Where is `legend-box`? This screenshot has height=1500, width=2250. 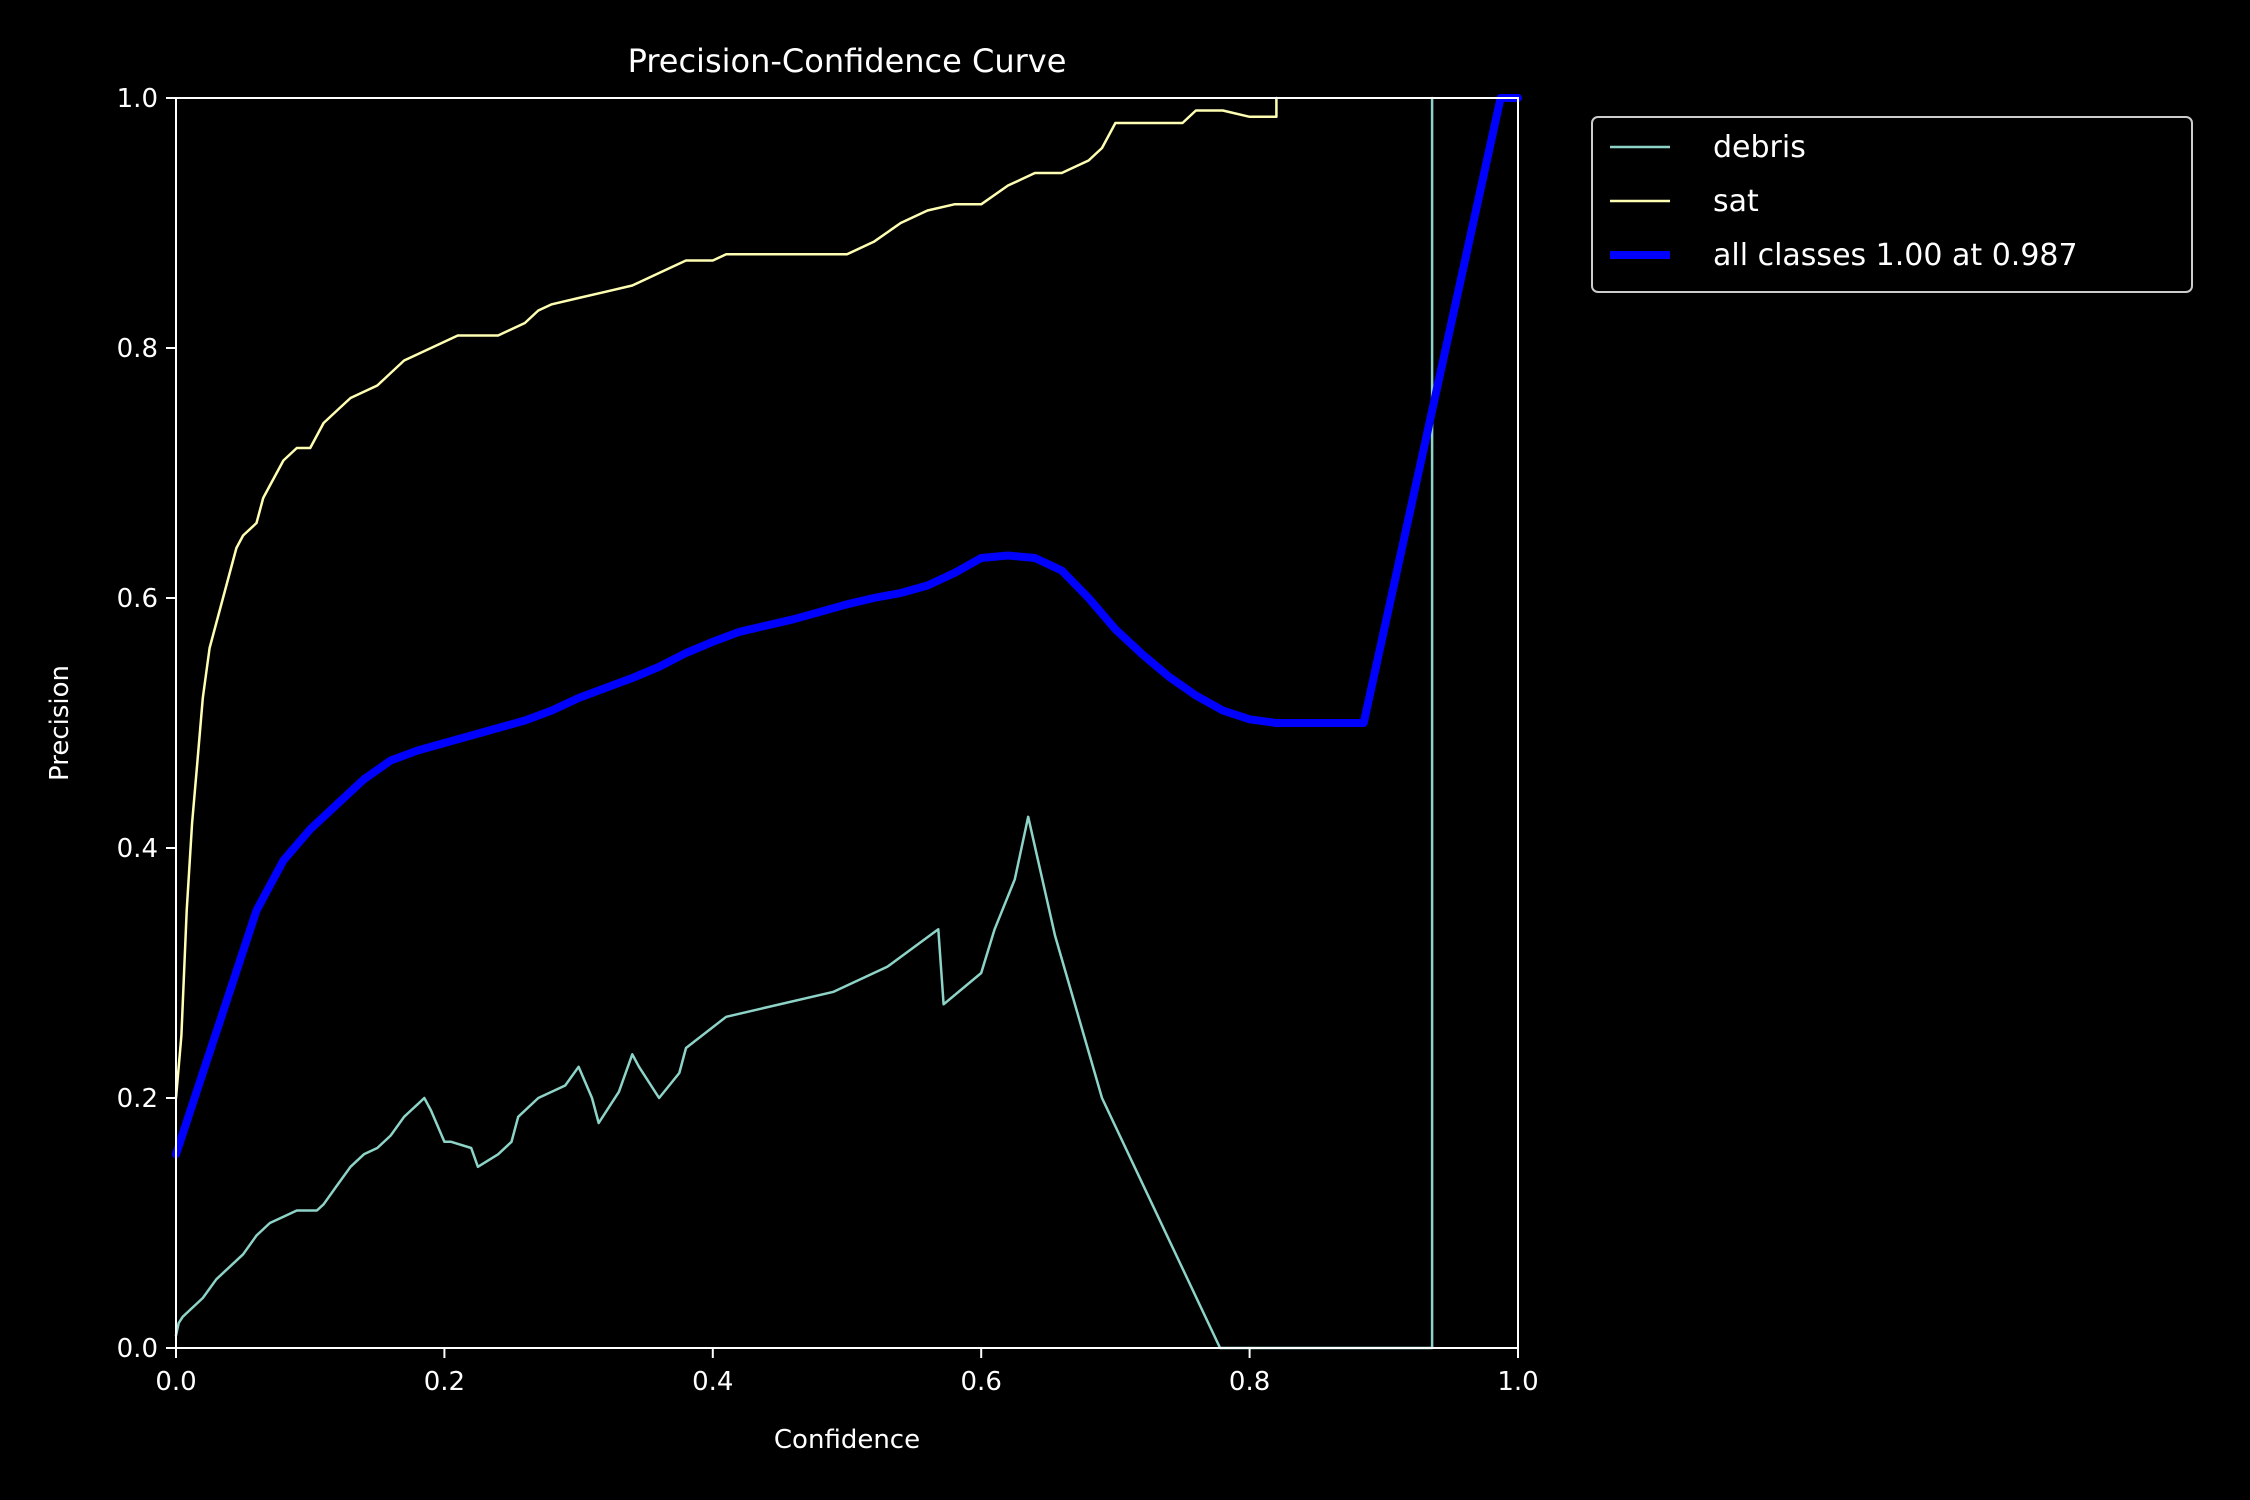
legend-box is located at coordinates (1892, 204).